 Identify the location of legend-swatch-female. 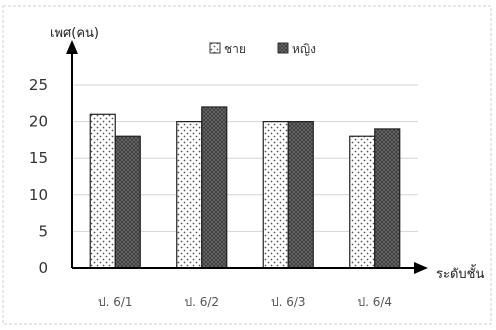
(283, 48).